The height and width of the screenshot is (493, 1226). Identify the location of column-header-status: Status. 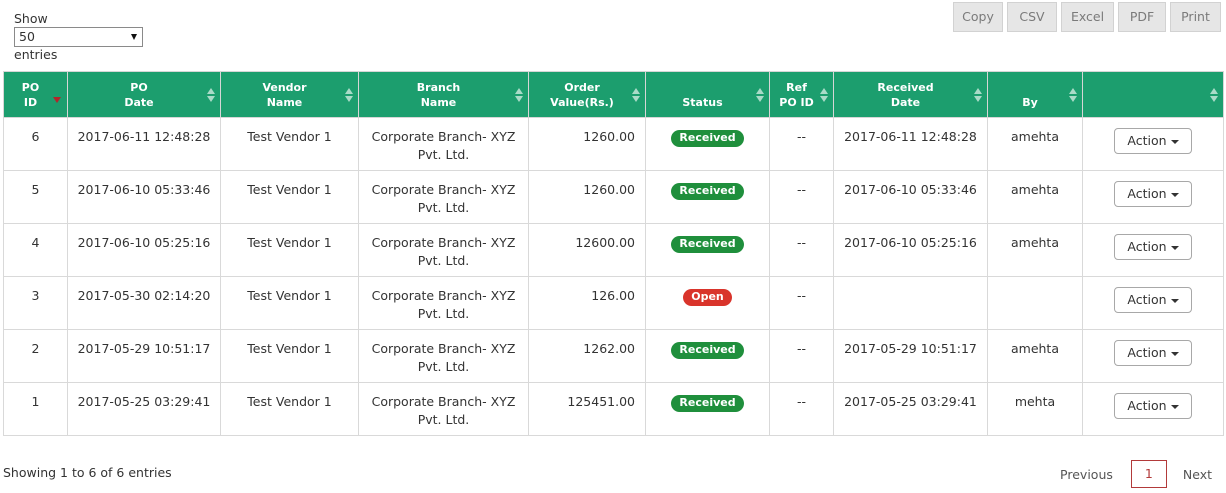
(707, 94).